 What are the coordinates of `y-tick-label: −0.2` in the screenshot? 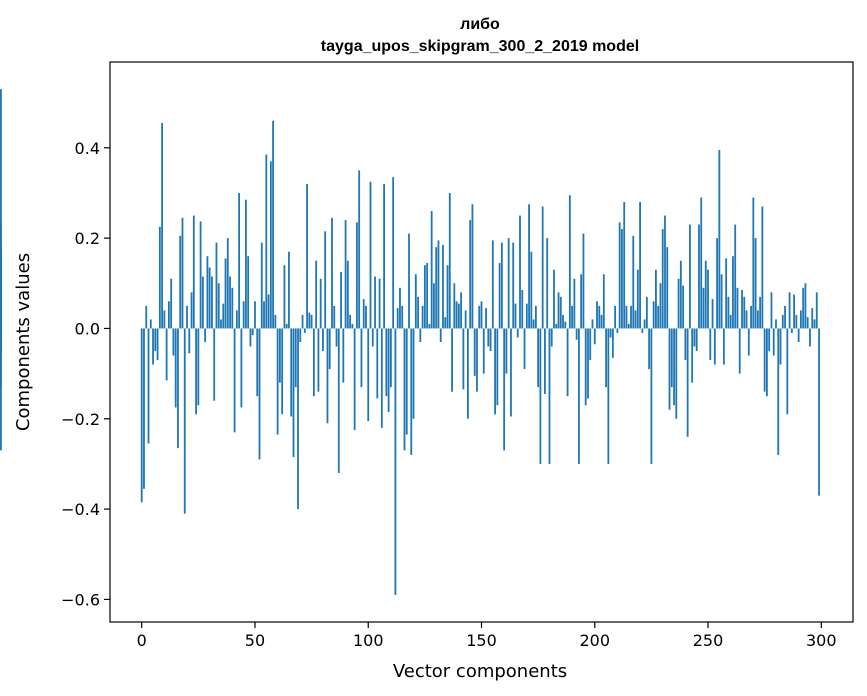 It's located at (80, 419).